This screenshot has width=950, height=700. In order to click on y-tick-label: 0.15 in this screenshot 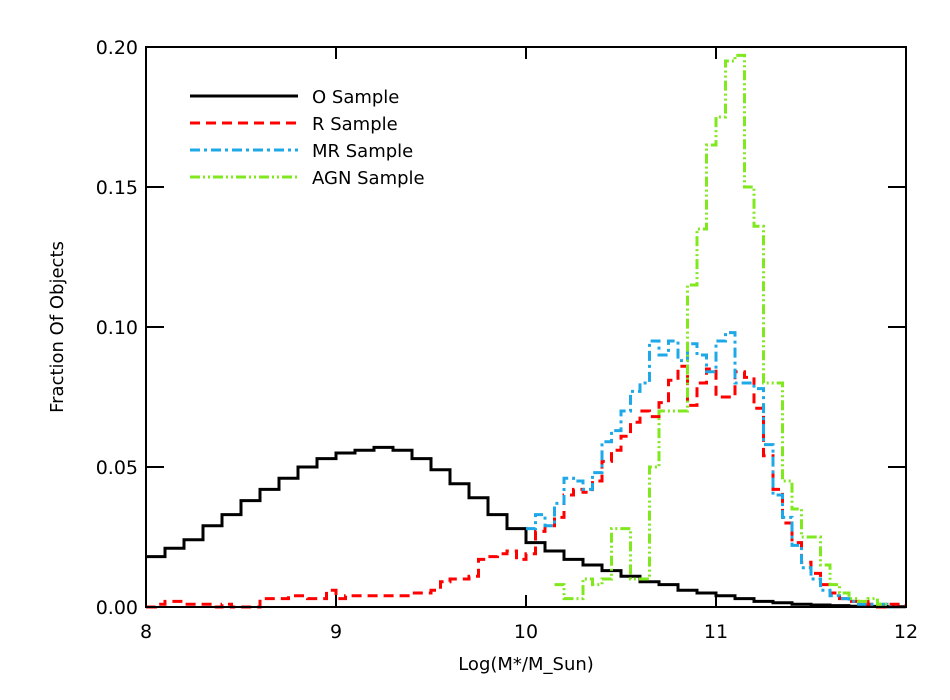, I will do `click(117, 188)`.